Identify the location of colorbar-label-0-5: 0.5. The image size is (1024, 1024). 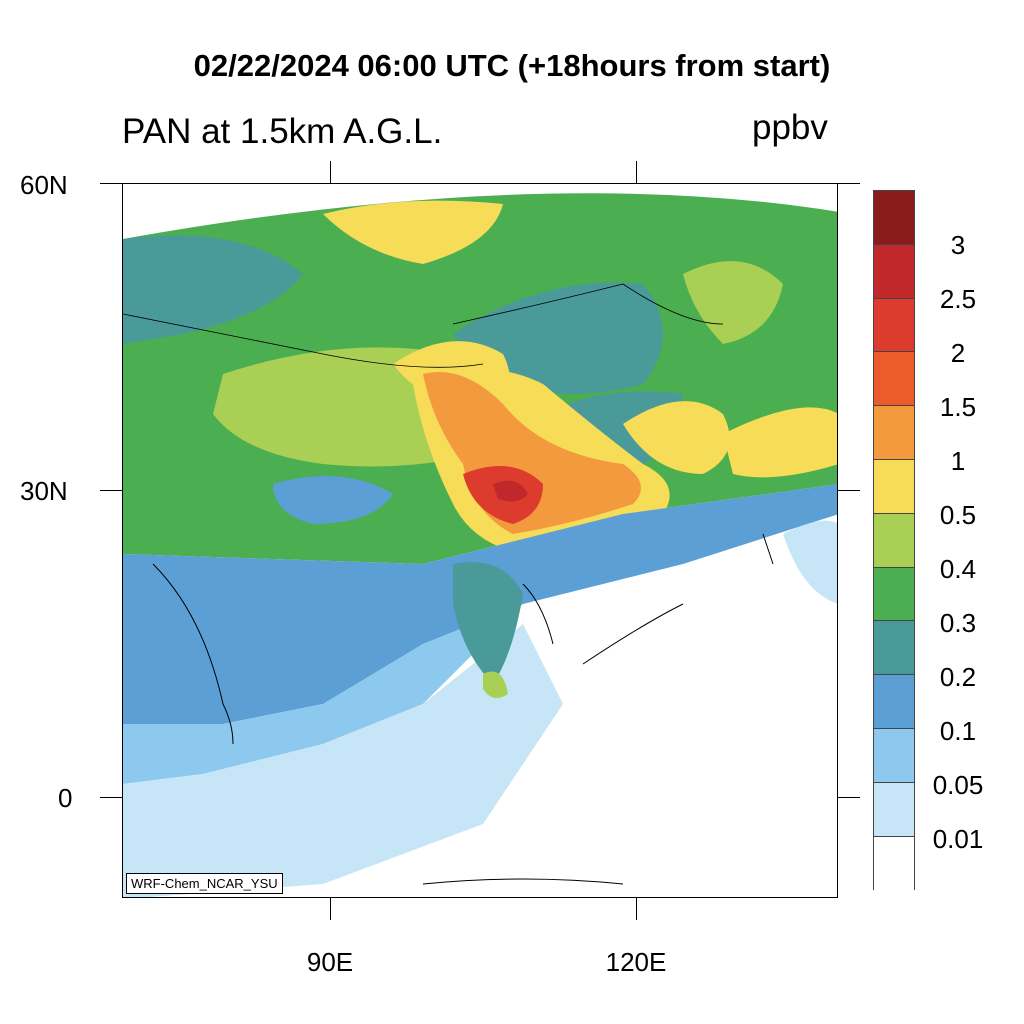
(958, 515).